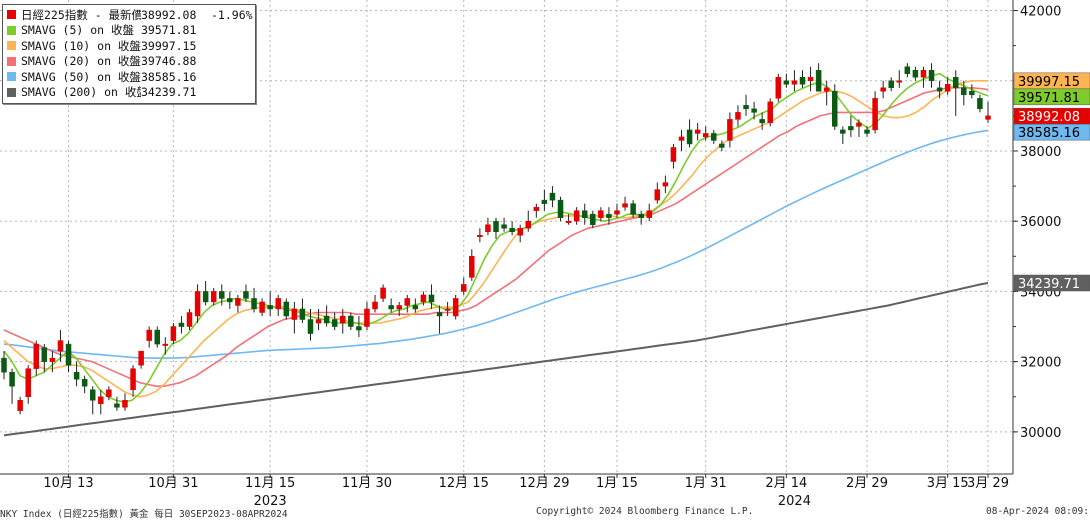  Describe the element at coordinates (129, 62) in the screenshot. I see `legend-item: SMAVG (20) on 收盤 39746.88` at that location.